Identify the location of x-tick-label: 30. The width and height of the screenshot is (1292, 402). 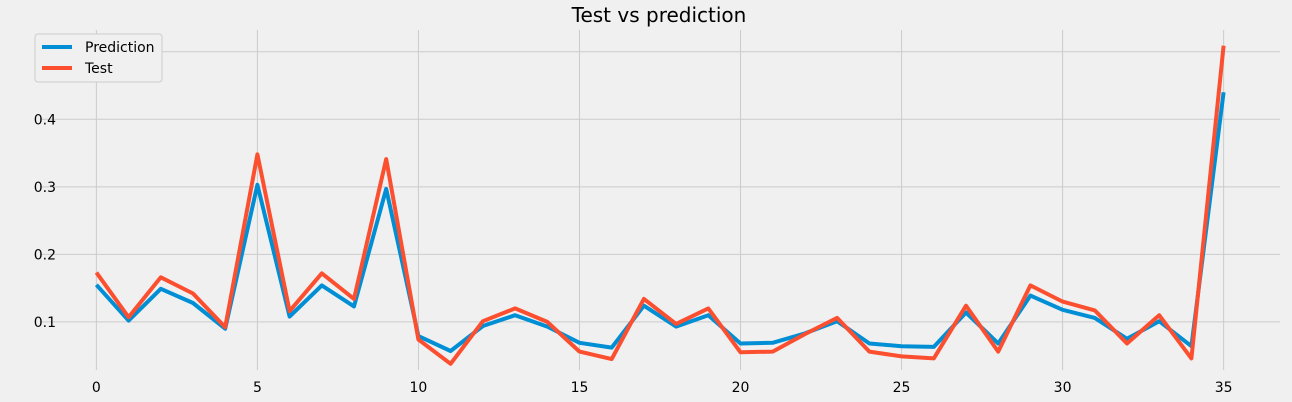
(1063, 388).